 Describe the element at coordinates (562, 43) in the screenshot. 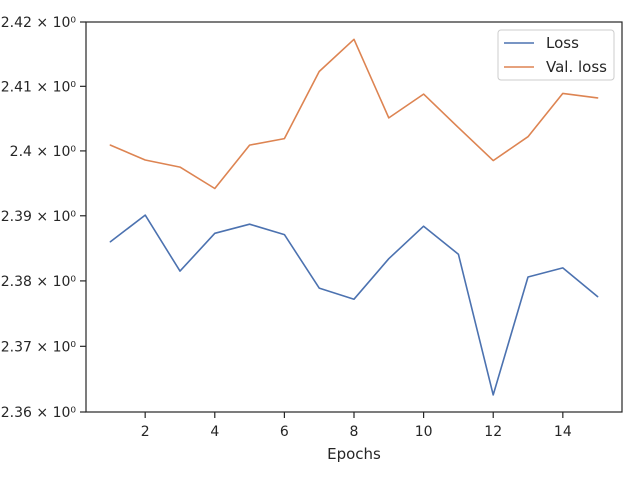

I see `legend-label: Loss` at that location.